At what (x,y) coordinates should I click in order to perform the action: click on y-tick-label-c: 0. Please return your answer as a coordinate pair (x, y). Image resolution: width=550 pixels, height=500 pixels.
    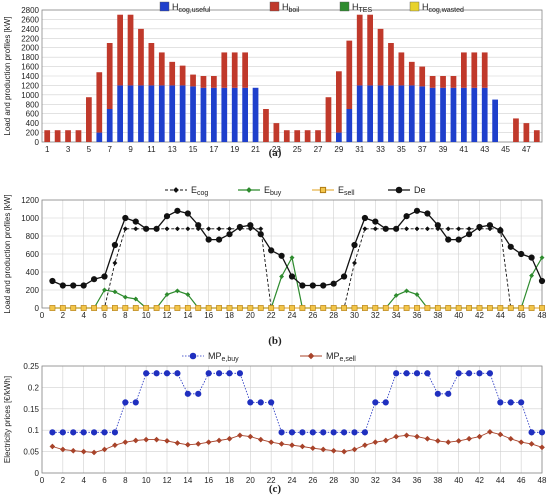
    Looking at the image, I should click on (37, 473).